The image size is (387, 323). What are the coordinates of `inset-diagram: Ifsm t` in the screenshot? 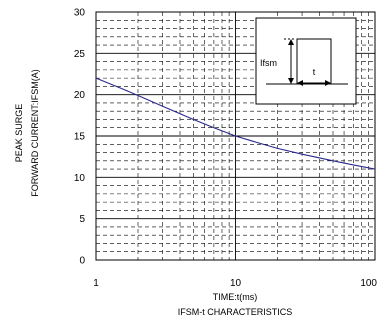 It's located at (306, 61).